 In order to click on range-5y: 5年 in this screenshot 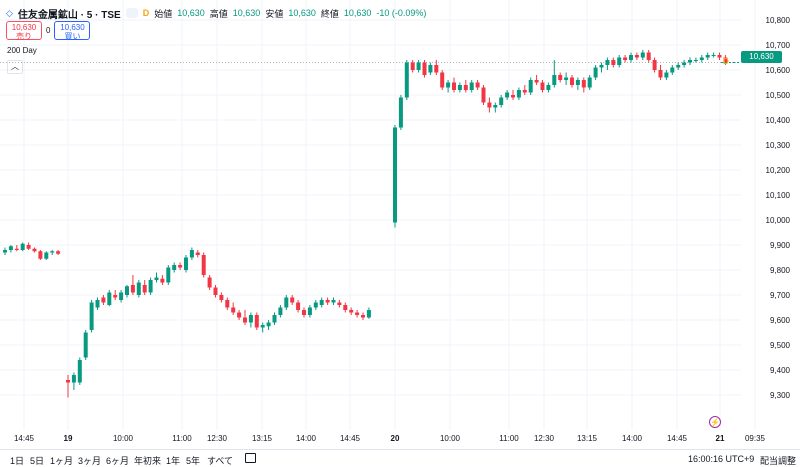, I will do `click(193, 461)`.